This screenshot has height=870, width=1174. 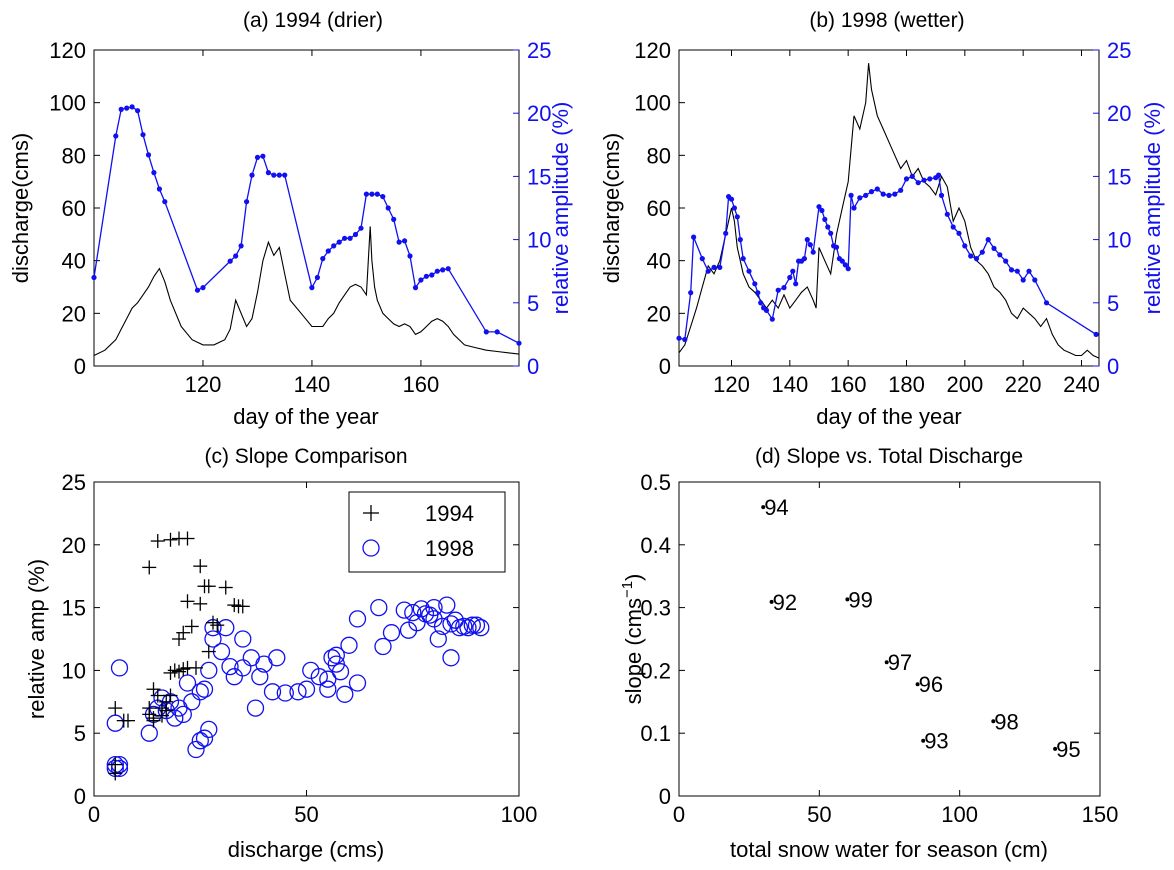 I want to click on y-tick-label: 120, so click(x=652, y=50).